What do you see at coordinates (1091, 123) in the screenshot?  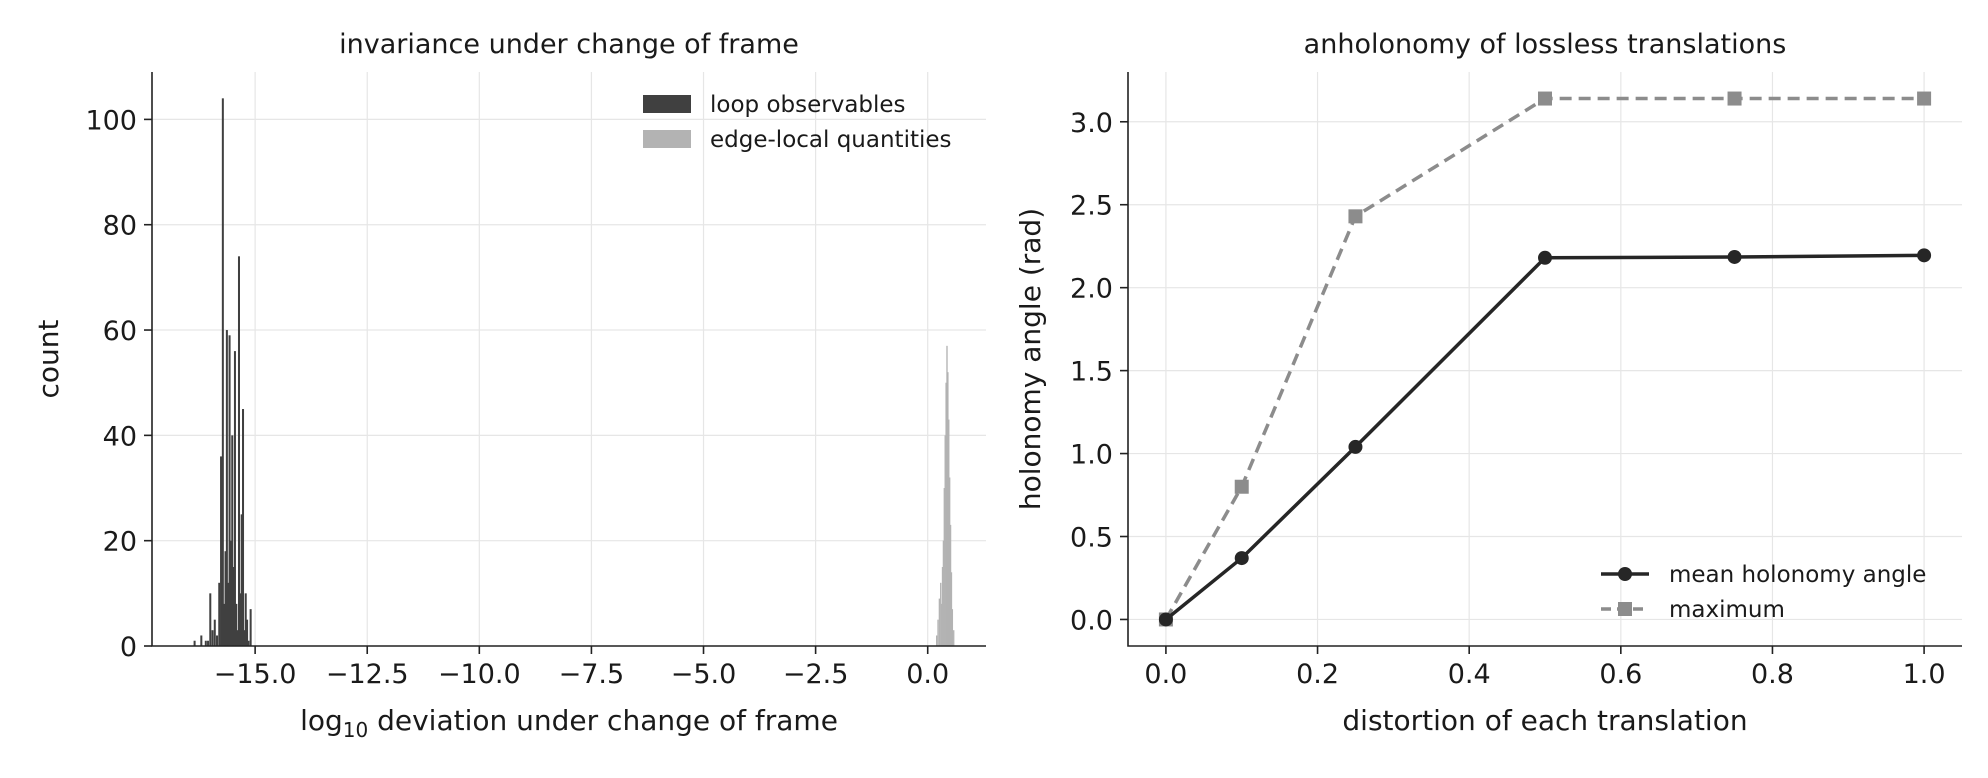 I see `line-ytick-label: 3.0` at bounding box center [1091, 123].